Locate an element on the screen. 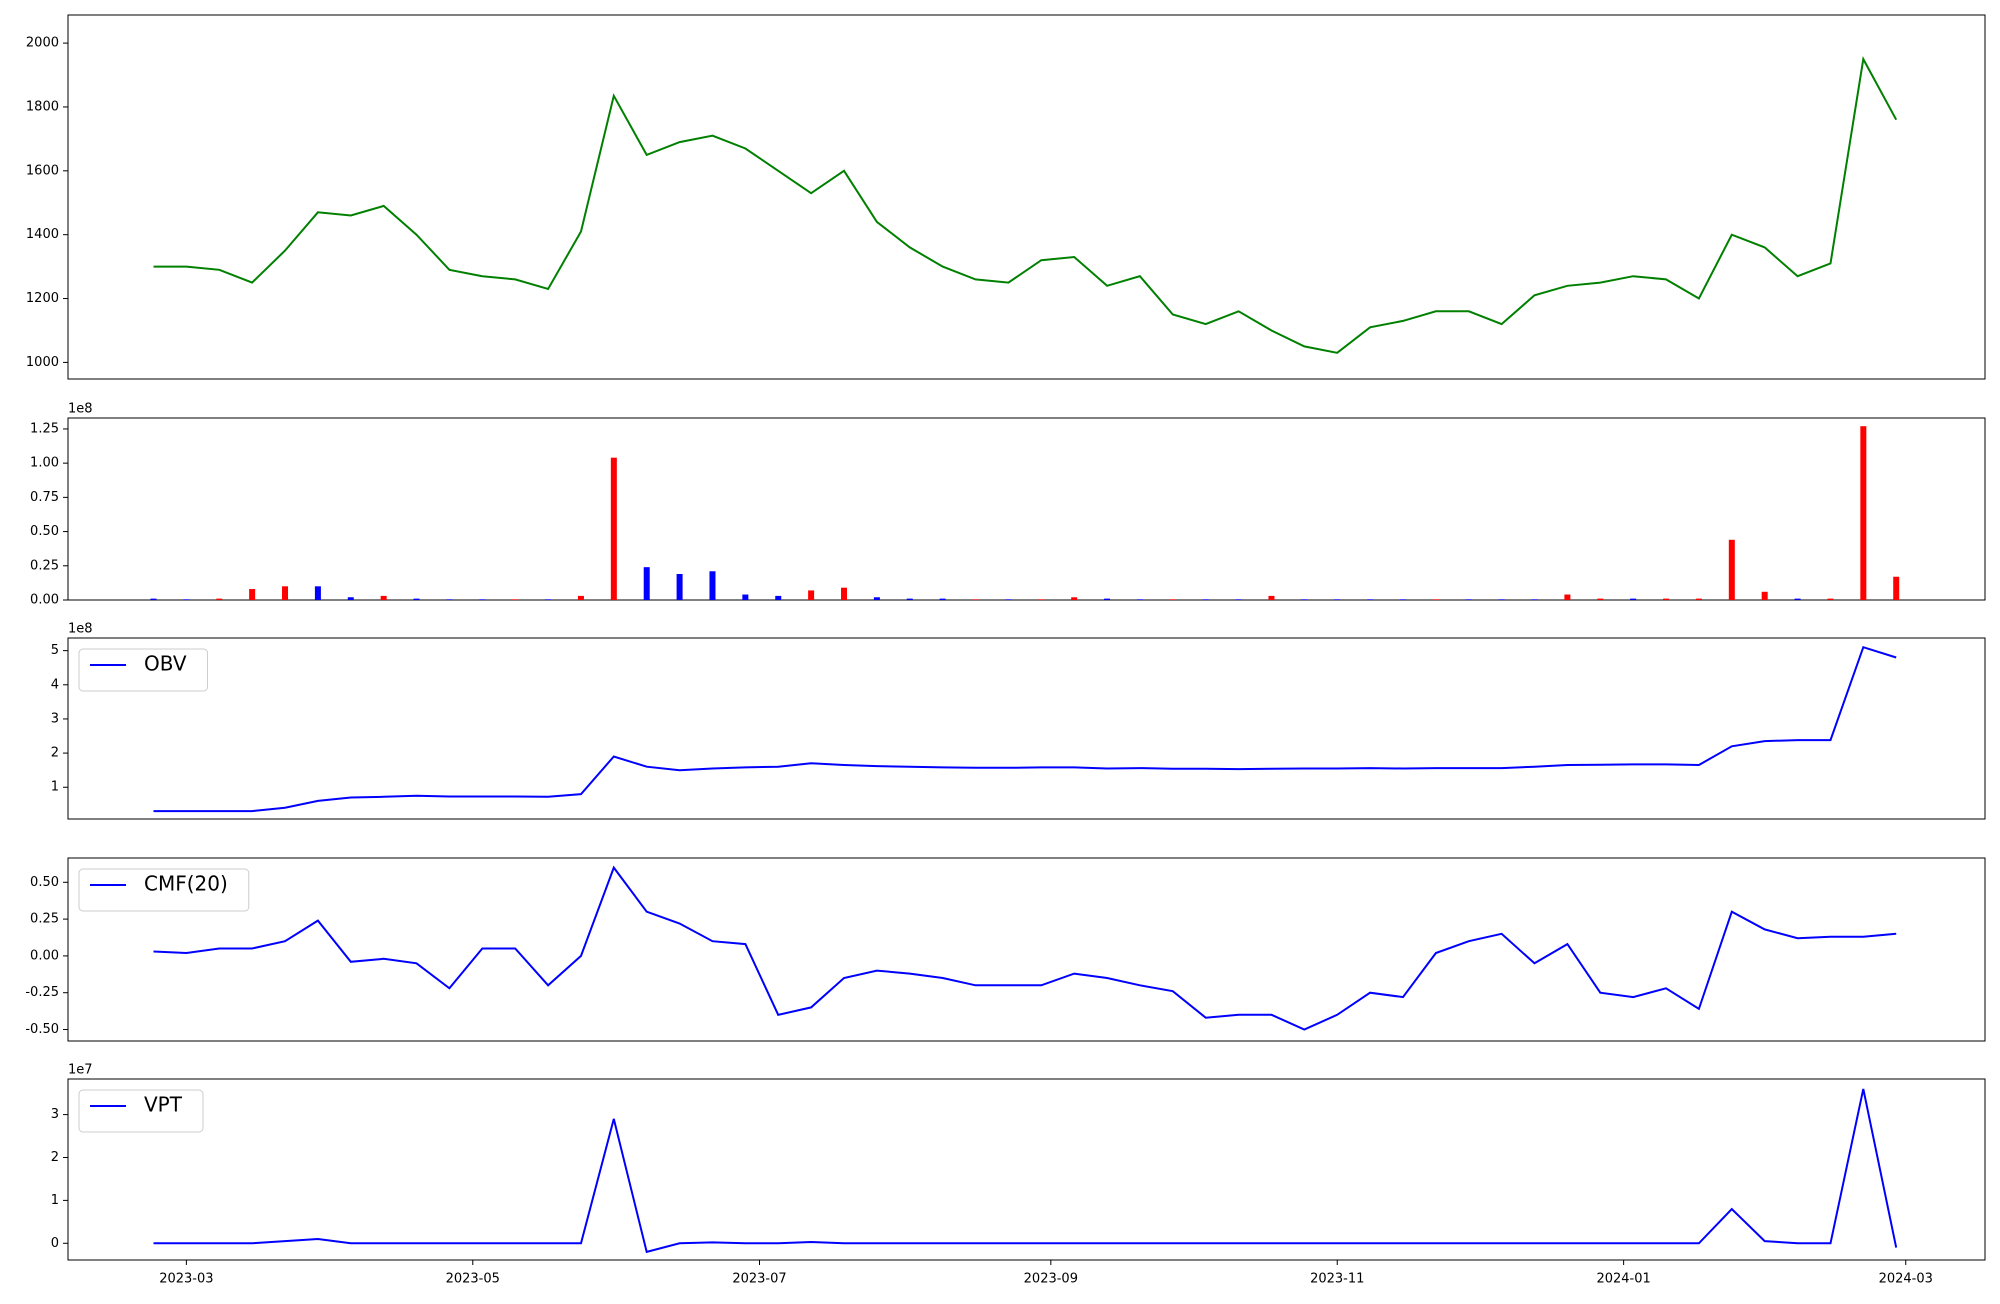  offset-text: 1e7 is located at coordinates (80, 1070).